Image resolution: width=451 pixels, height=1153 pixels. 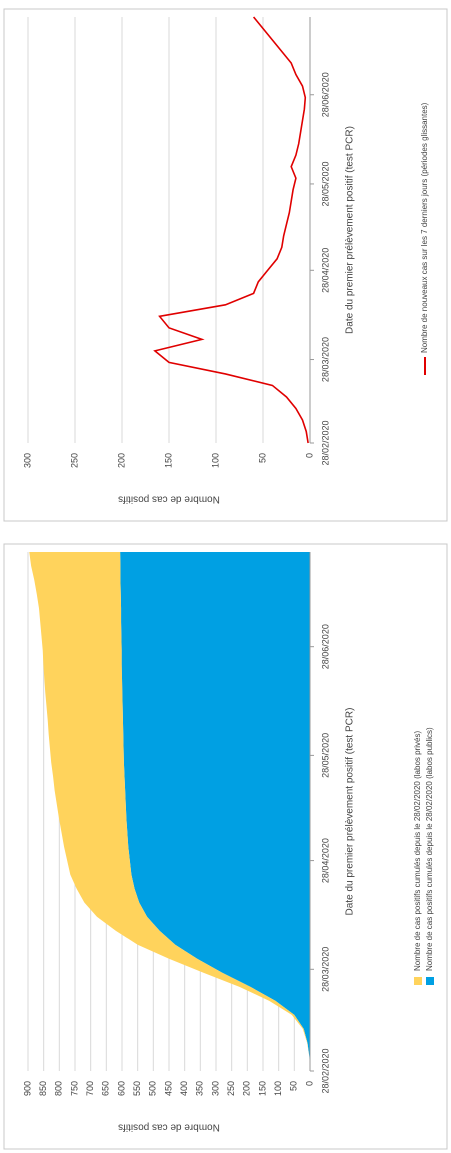 I want to click on y-tick-label: 550, so click(x=137, y=1088).